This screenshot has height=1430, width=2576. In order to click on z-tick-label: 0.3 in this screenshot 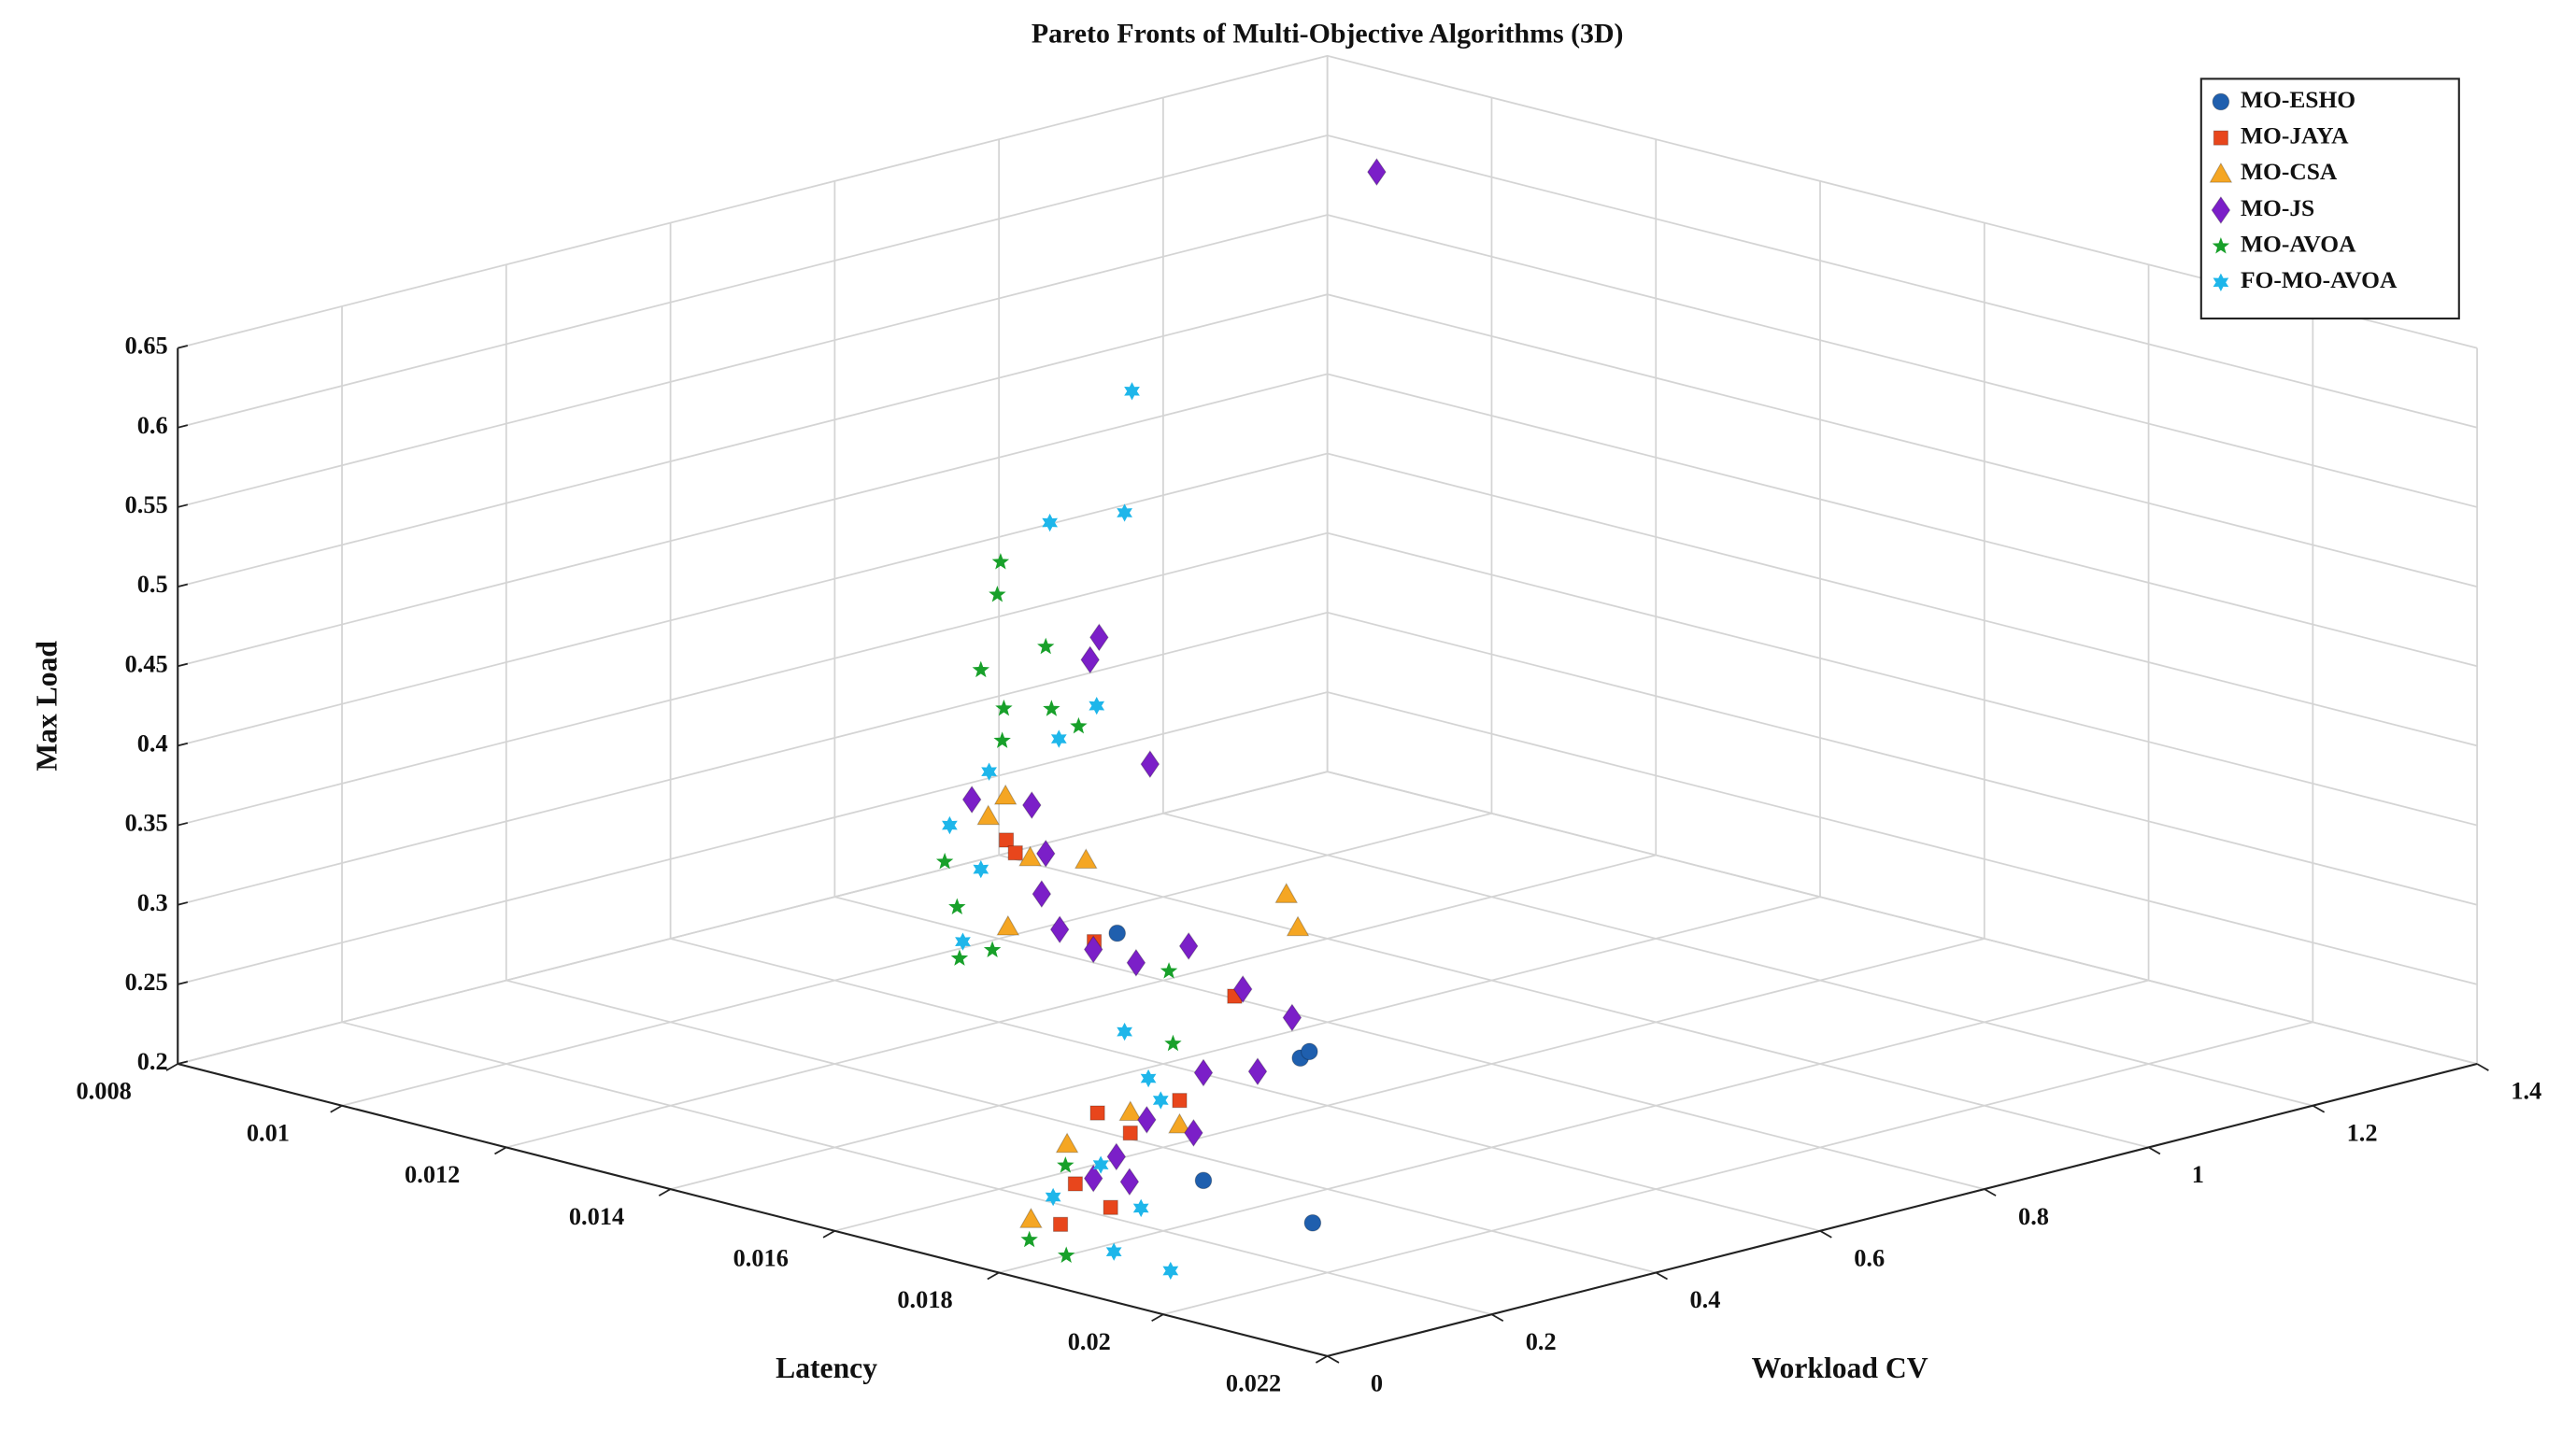, I will do `click(152, 902)`.